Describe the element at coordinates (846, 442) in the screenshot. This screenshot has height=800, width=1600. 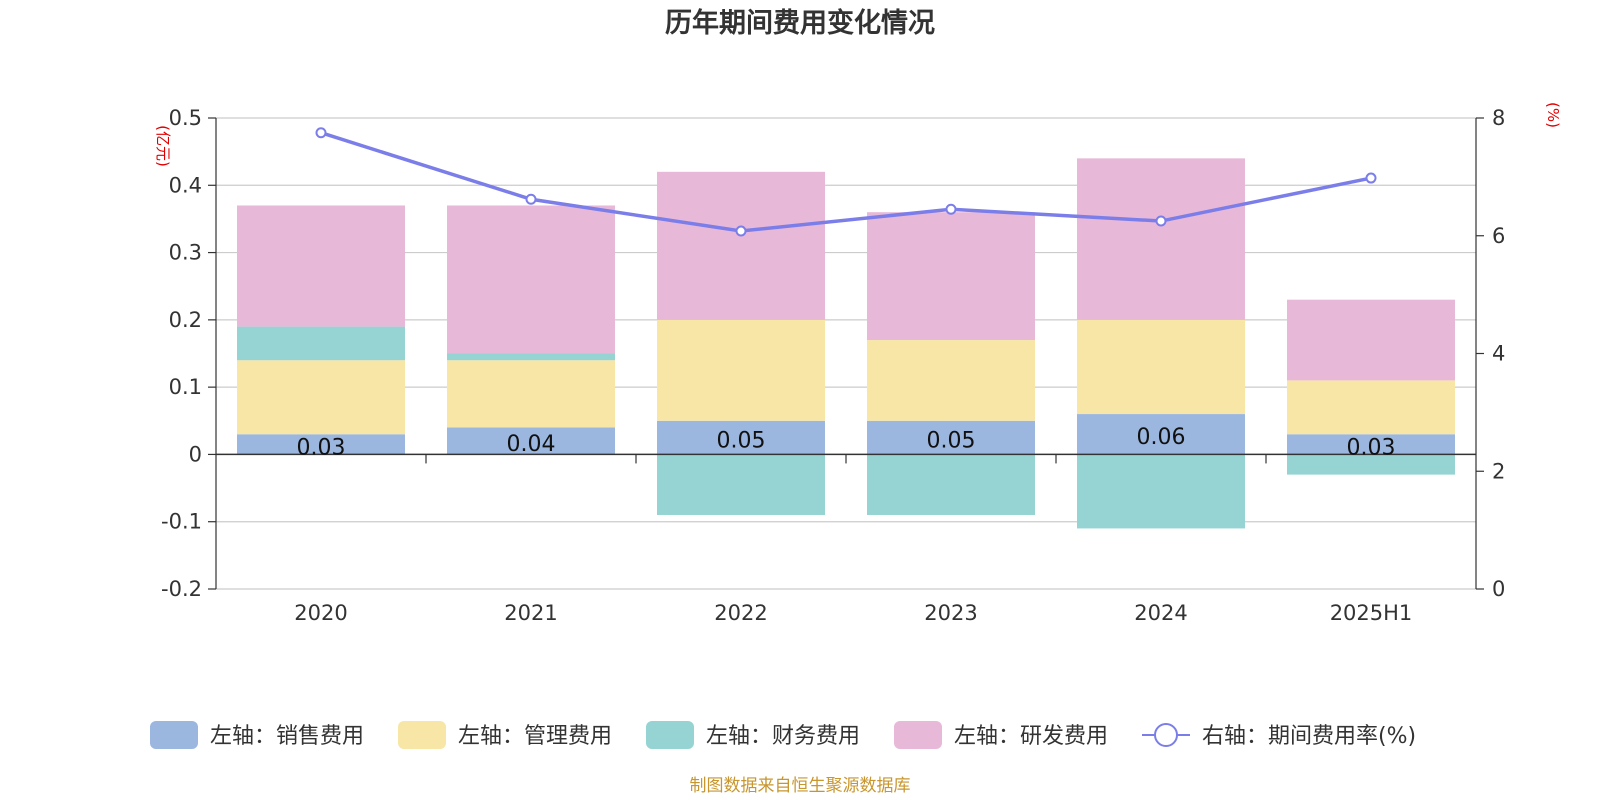
I see `data-labels: 0.03 0.04 0.05 0.05 0.06 0.03` at that location.